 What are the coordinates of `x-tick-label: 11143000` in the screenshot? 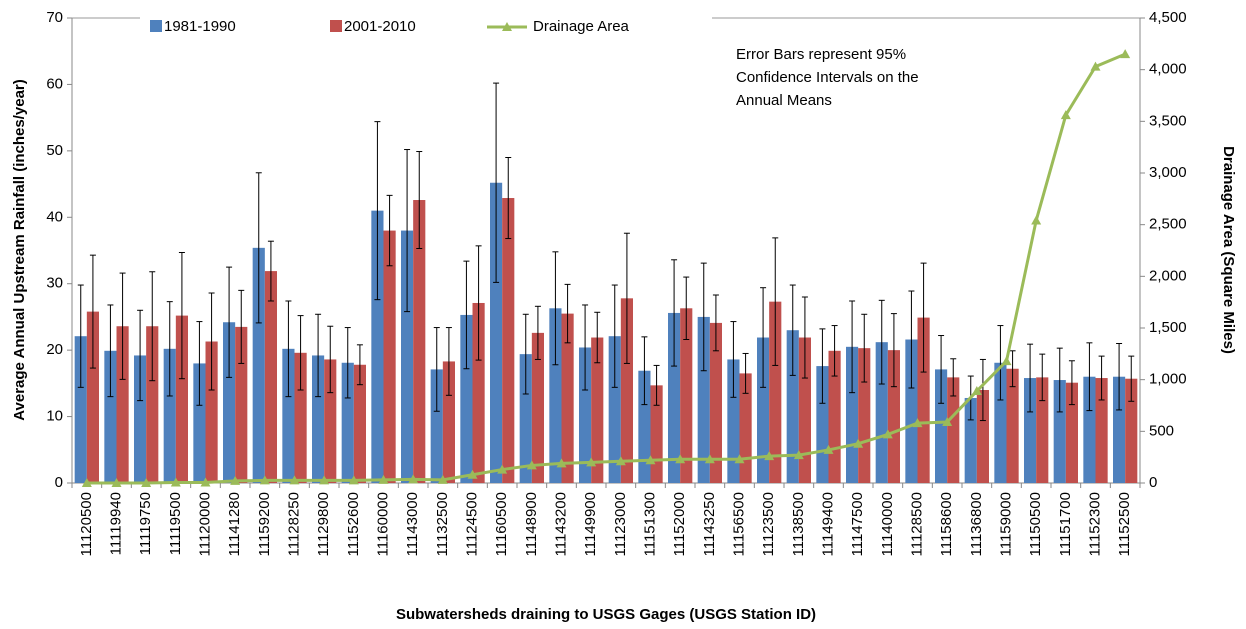 It's located at (412, 524).